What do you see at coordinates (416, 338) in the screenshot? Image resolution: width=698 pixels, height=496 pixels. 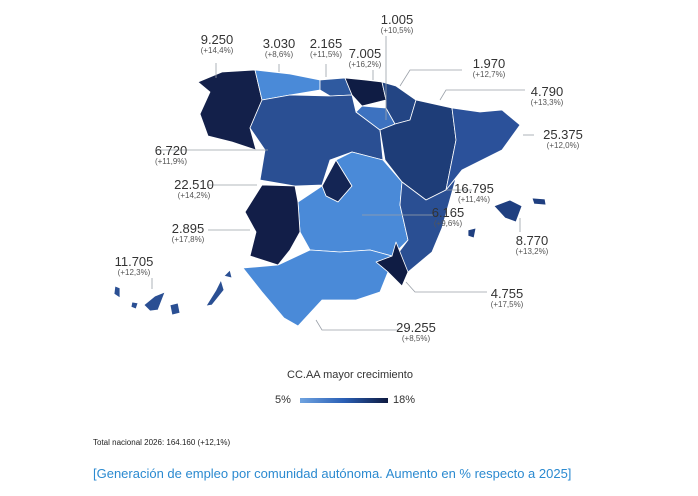 I see `pct: (+8,5%)` at bounding box center [416, 338].